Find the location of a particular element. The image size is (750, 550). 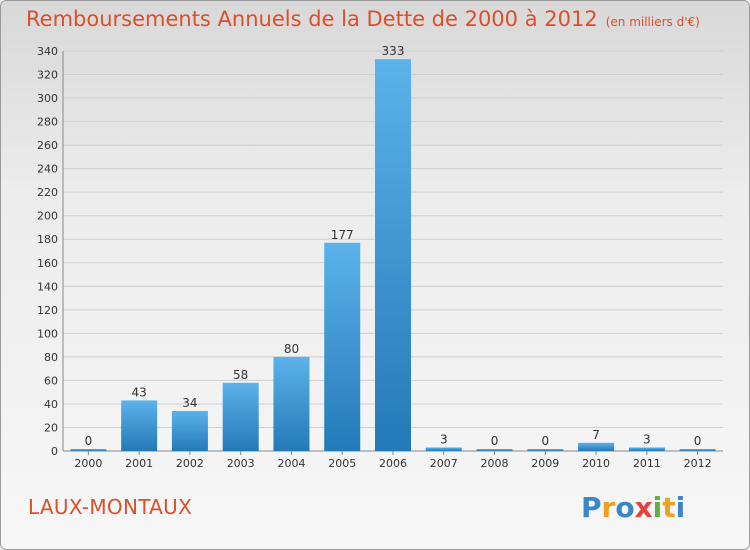

value-label-2001: 43 is located at coordinates (139, 392).